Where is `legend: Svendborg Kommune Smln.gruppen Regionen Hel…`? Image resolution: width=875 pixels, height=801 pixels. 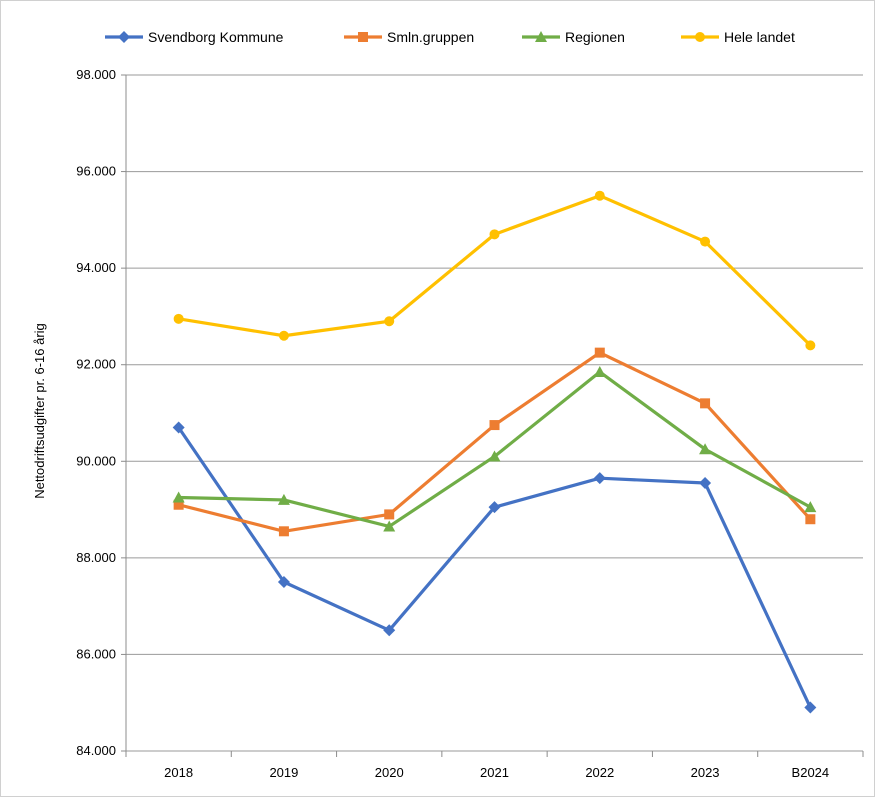
legend: Svendborg Kommune Smln.gruppen Regionen Hel… is located at coordinates (450, 37).